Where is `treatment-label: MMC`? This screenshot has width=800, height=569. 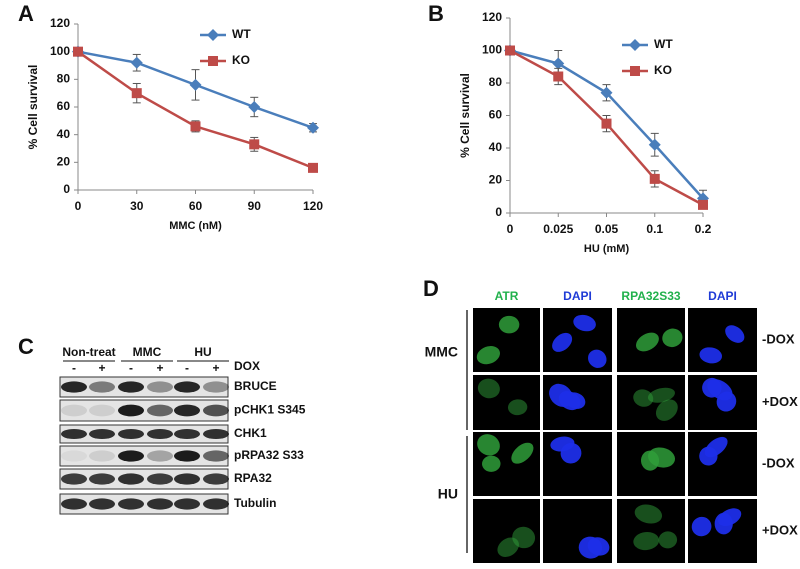 treatment-label: MMC is located at coordinates (441, 352).